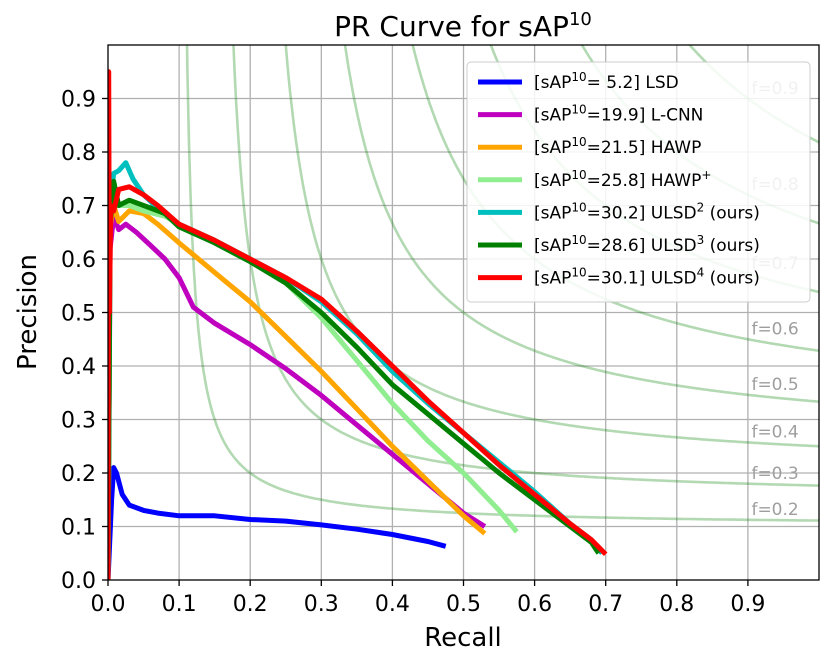 The image size is (831, 670). I want to click on chart-title: PR Curve for sAP10, so click(463, 26).